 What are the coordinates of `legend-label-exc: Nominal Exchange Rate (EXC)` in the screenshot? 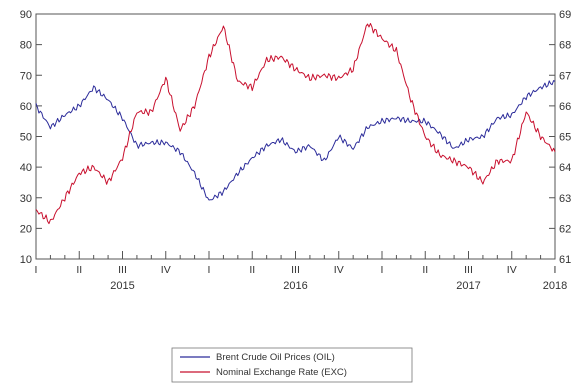 It's located at (281, 372).